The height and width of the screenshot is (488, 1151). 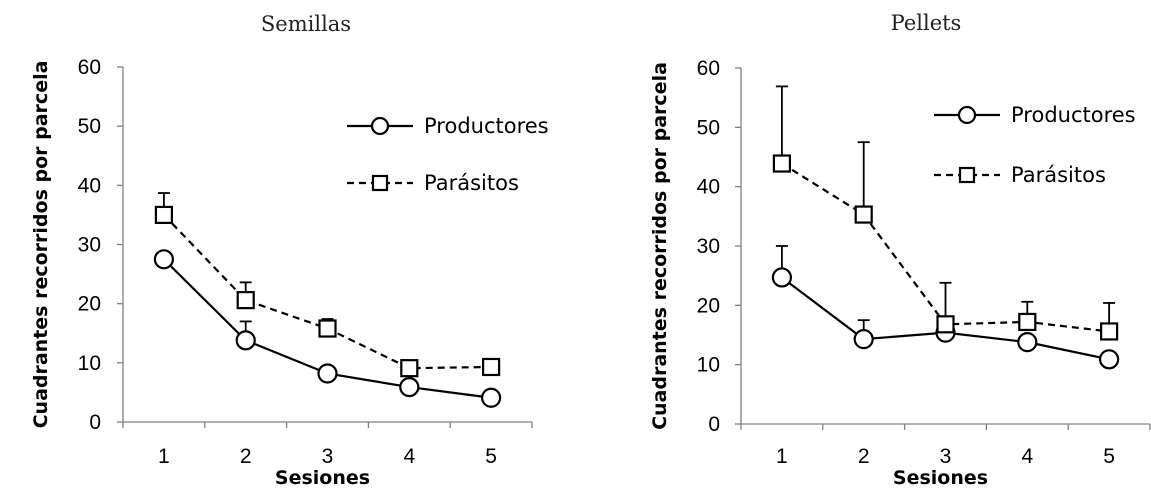 I want to click on series-line, so click(x=327, y=292).